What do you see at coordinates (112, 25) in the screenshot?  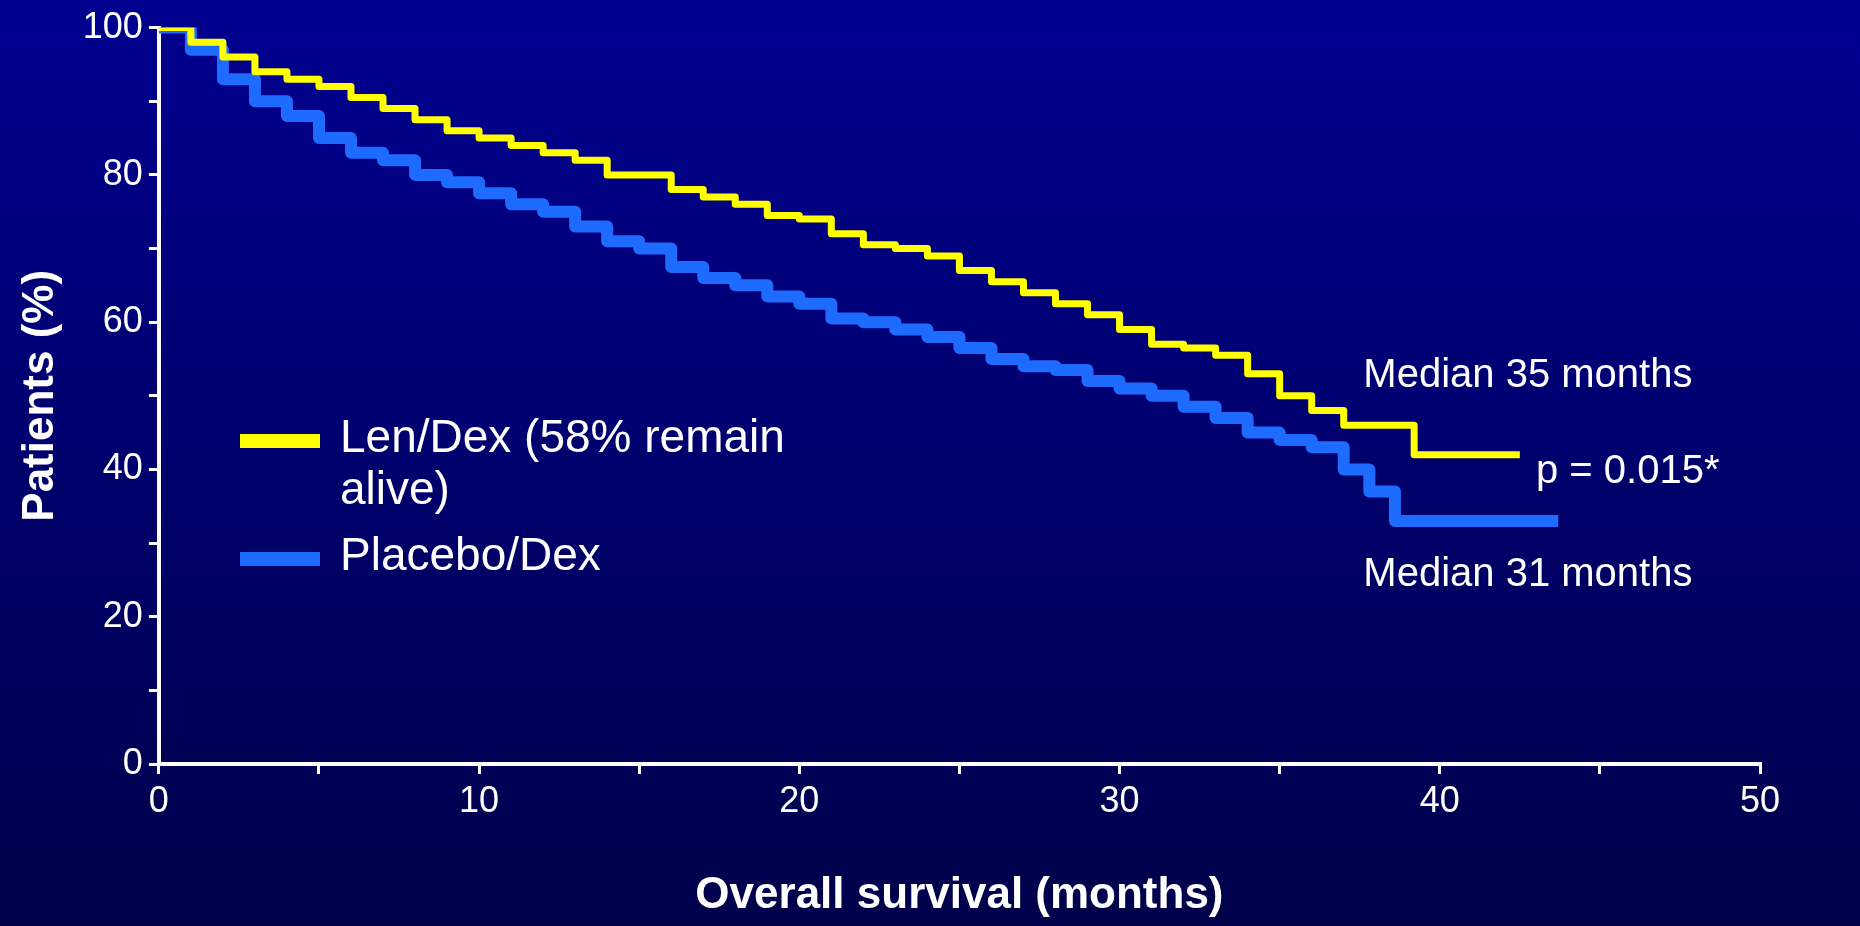 I see `y-tick-label: 100` at bounding box center [112, 25].